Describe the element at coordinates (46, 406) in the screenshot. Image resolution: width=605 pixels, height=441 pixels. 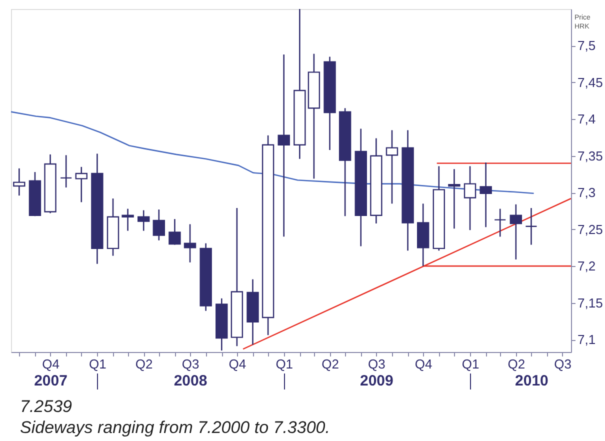
I see `text: 7.2539` at that location.